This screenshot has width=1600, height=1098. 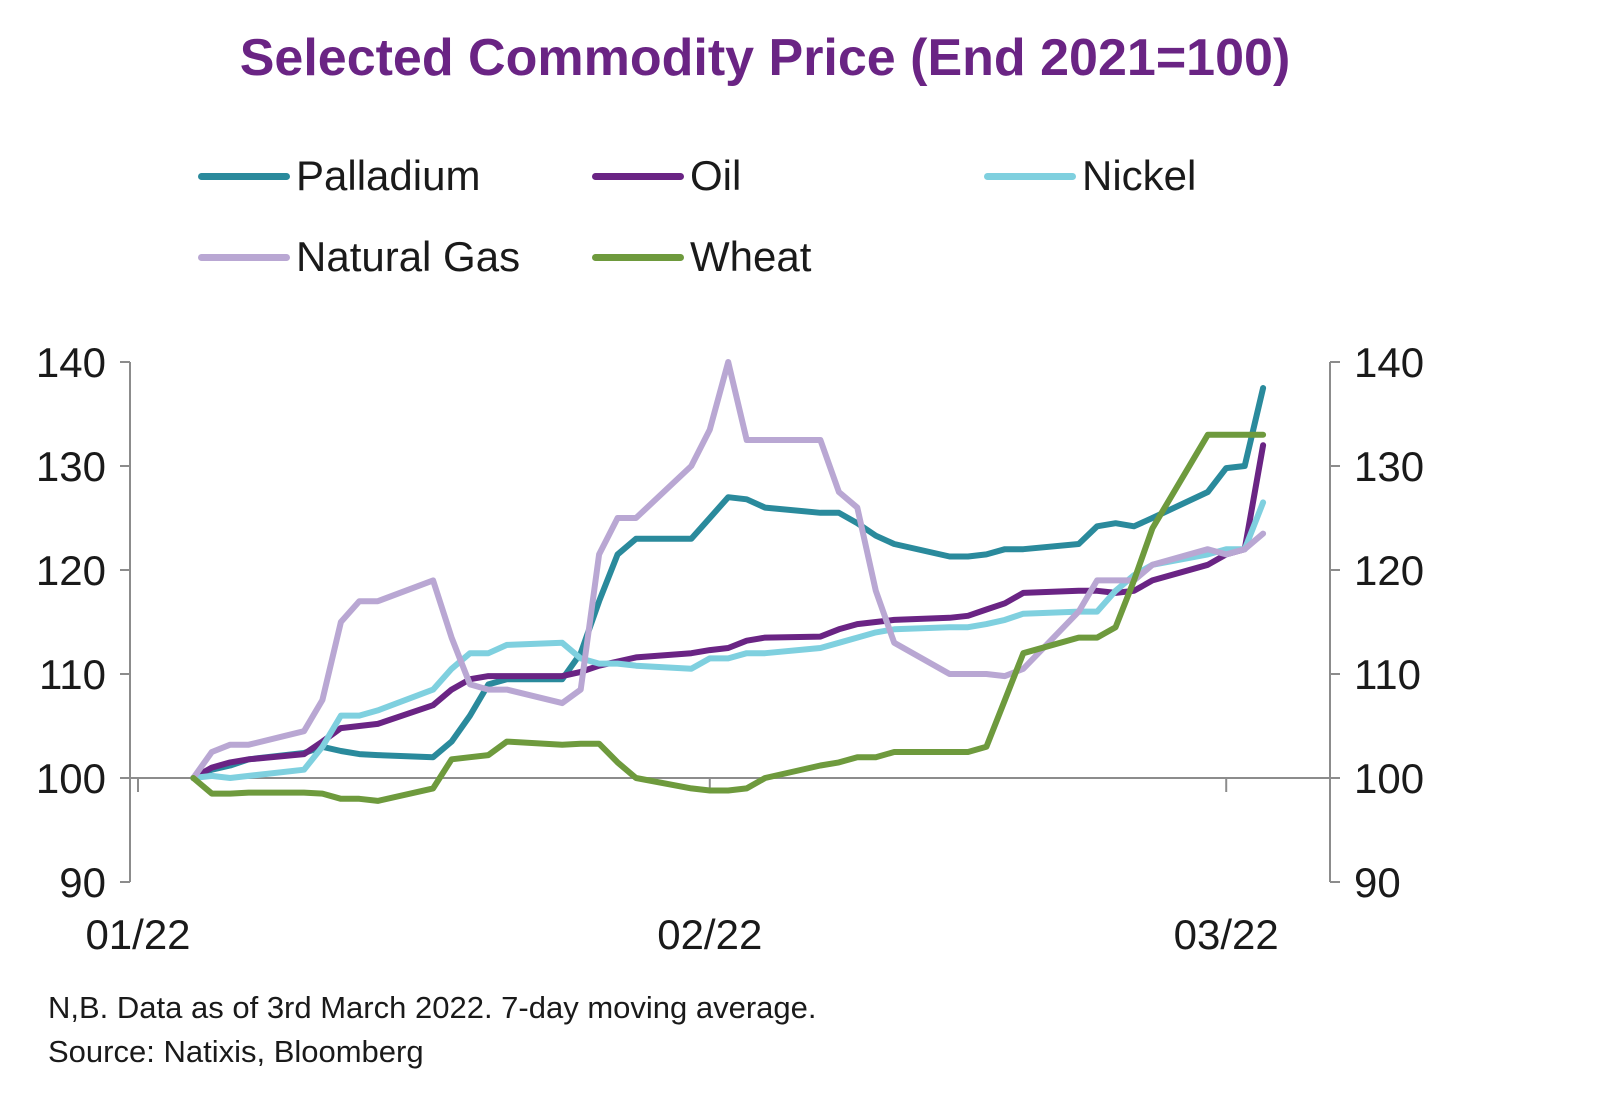 What do you see at coordinates (71, 466) in the screenshot?
I see `left-y-tick-label: 130` at bounding box center [71, 466].